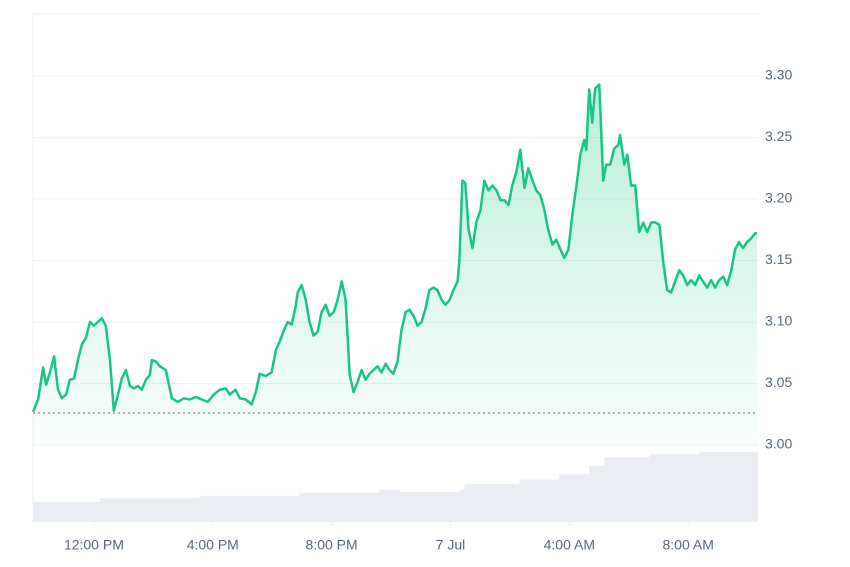 The width and height of the screenshot is (850, 567). What do you see at coordinates (213, 545) in the screenshot?
I see `x-tick-label: 4:00 PM` at bounding box center [213, 545].